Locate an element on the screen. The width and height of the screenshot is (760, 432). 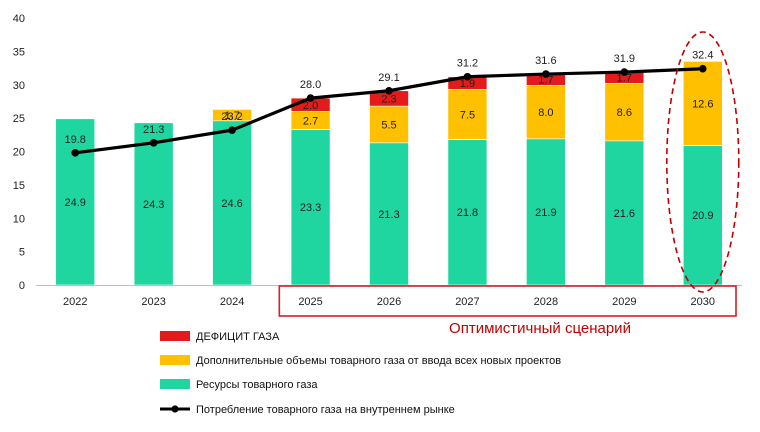
bar-additional-2024 is located at coordinates (232, 115).